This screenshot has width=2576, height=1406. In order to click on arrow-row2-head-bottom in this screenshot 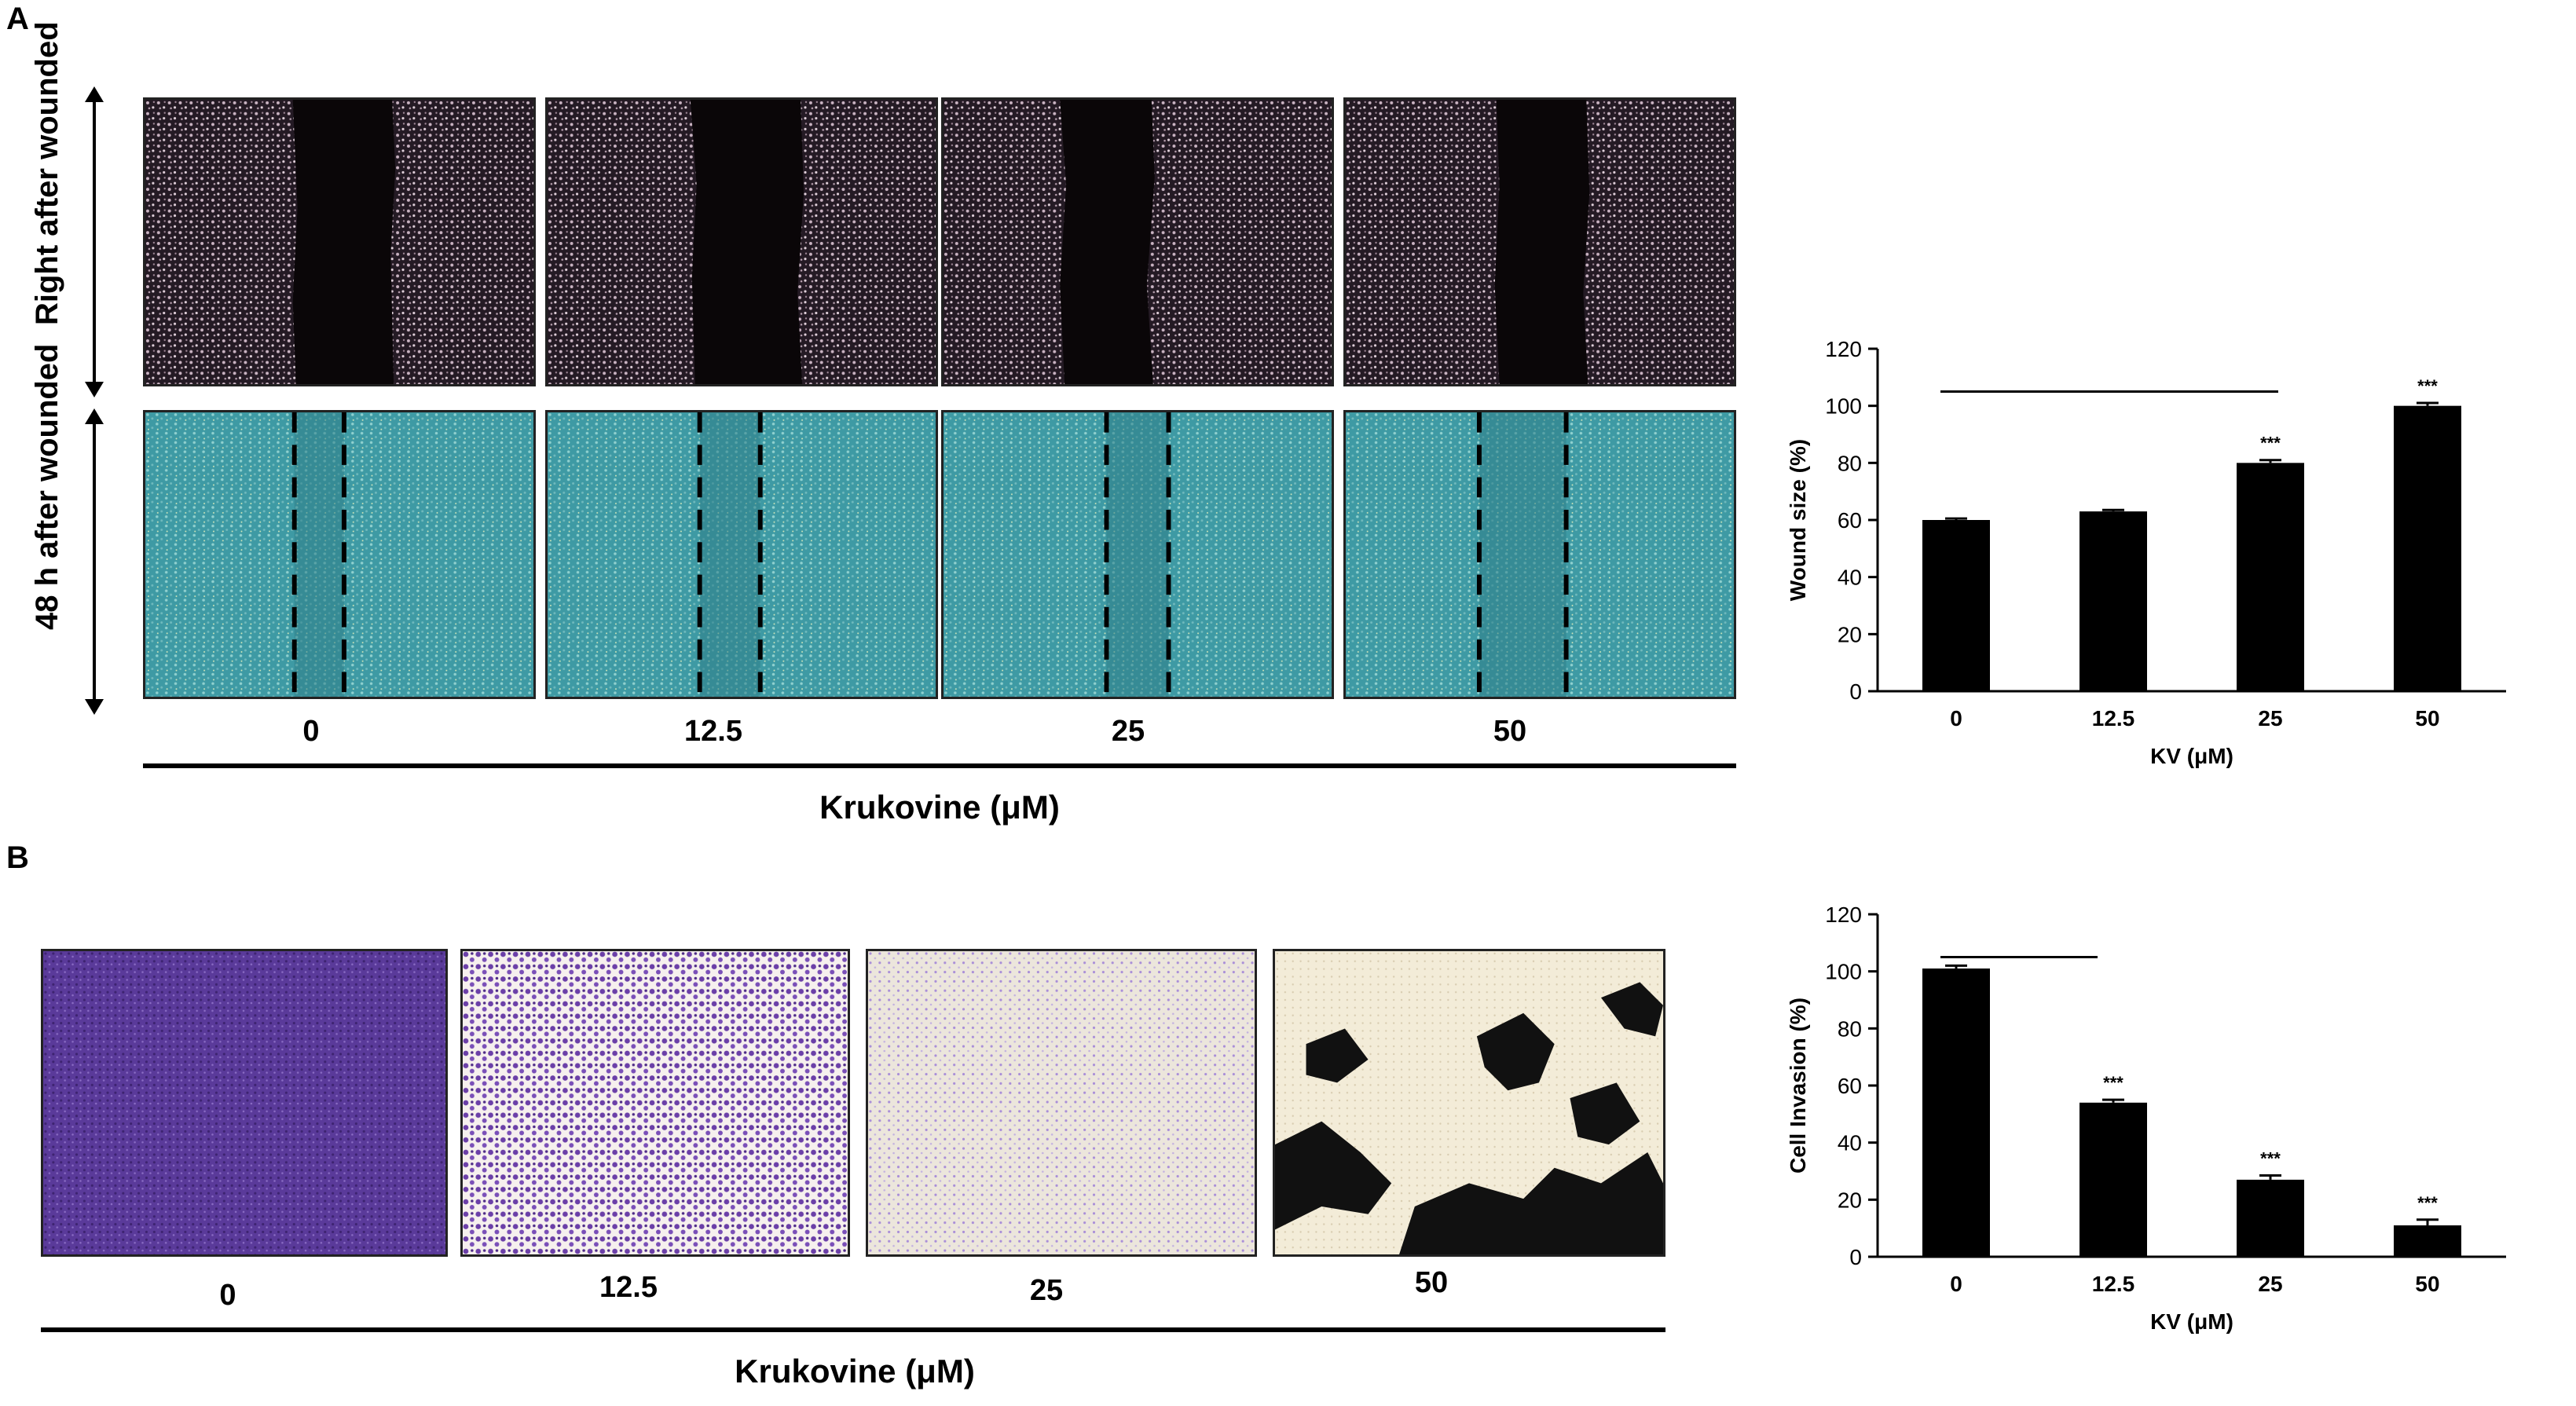, I will do `click(94, 707)`.